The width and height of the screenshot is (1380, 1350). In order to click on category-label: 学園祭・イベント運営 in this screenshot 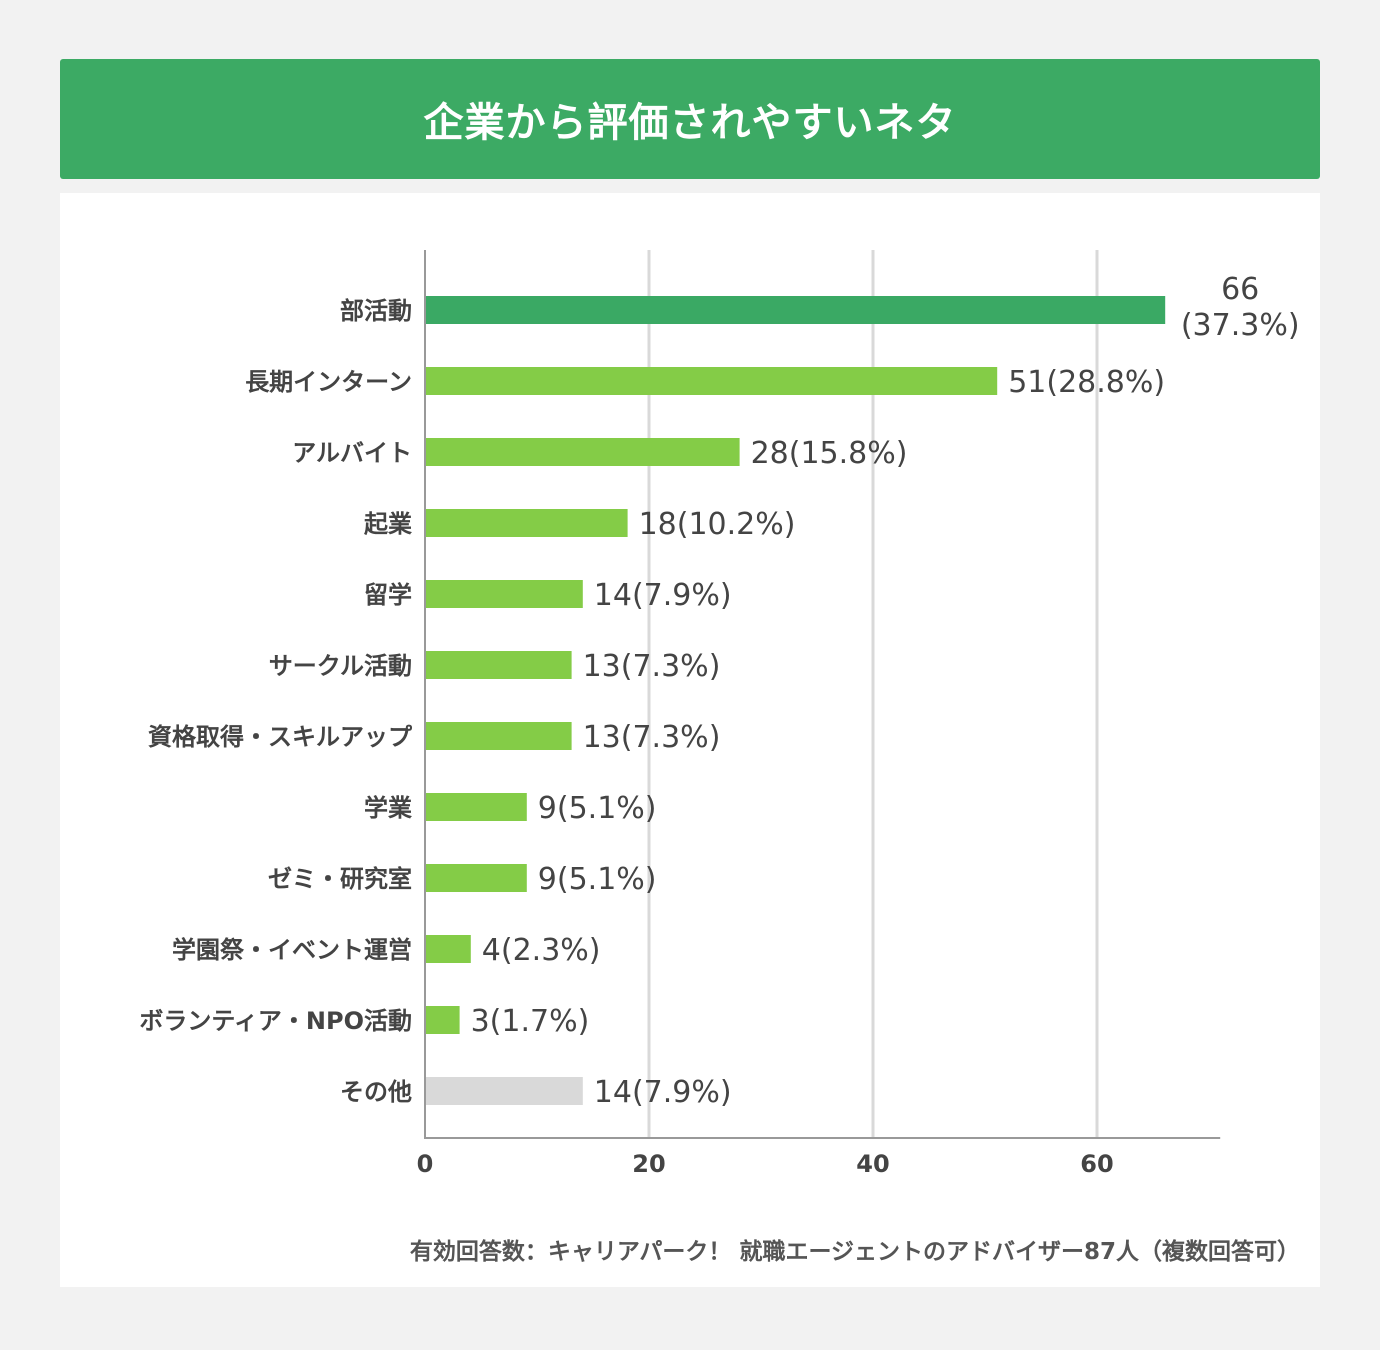, I will do `click(292, 950)`.